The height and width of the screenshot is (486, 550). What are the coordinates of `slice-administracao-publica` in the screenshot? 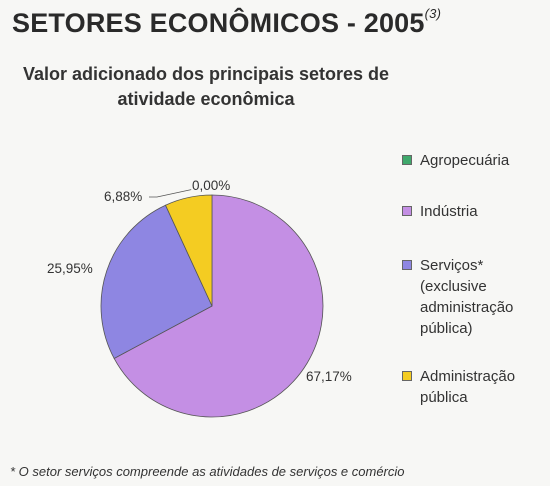 It's located at (188, 250).